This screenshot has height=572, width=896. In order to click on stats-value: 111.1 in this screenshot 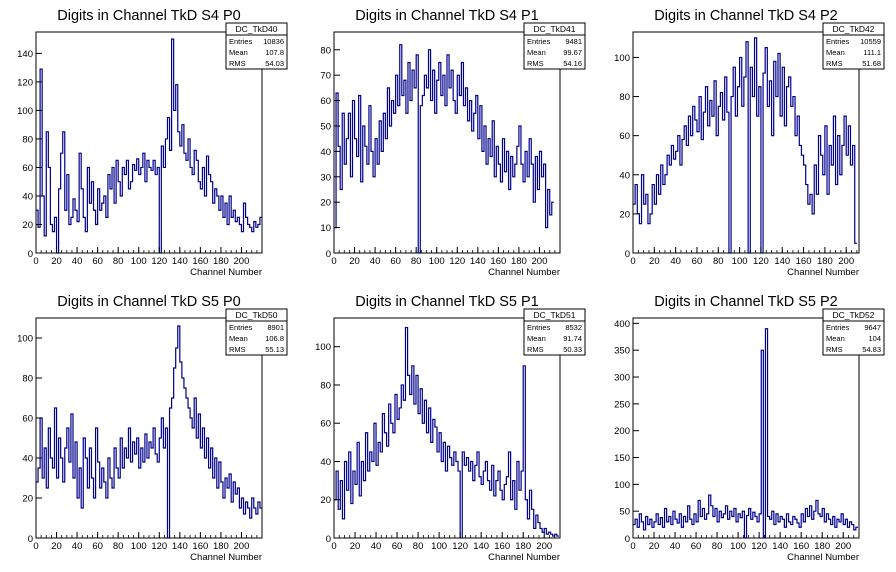, I will do `click(872, 52)`.